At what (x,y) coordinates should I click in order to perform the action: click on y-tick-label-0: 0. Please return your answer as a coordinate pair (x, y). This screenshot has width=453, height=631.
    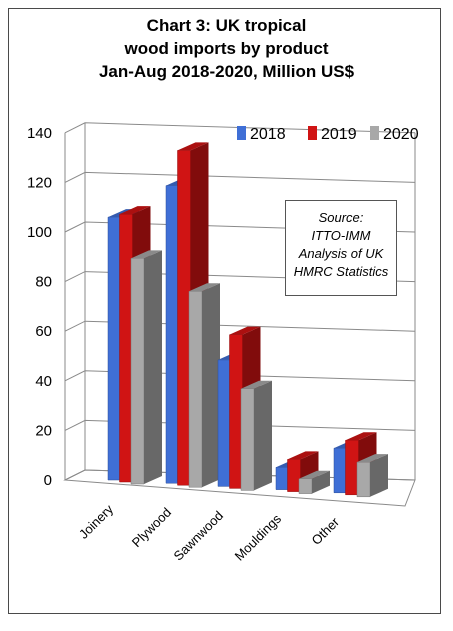
    Looking at the image, I should click on (48, 480).